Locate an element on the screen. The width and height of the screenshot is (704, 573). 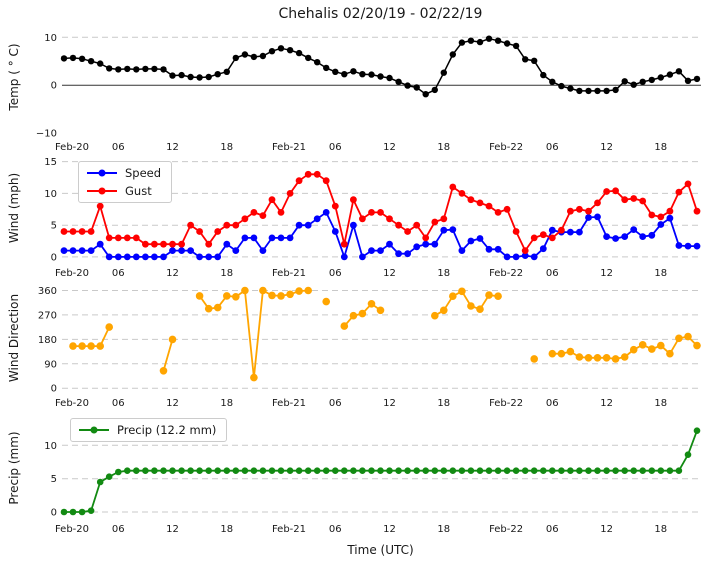
wind_direction-xtick-label: Feb-20 is located at coordinates (72, 403).